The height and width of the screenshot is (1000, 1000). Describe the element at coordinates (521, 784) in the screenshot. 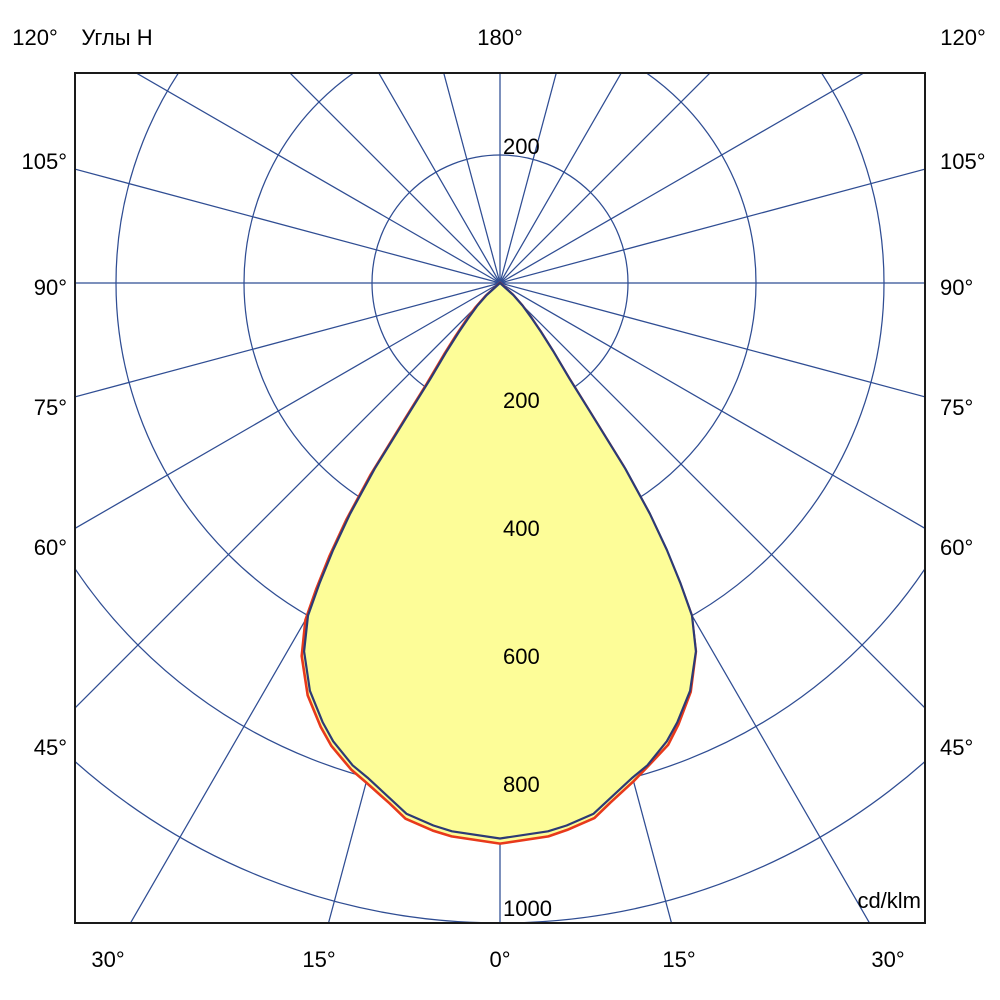

I see `radial-label: 800` at that location.